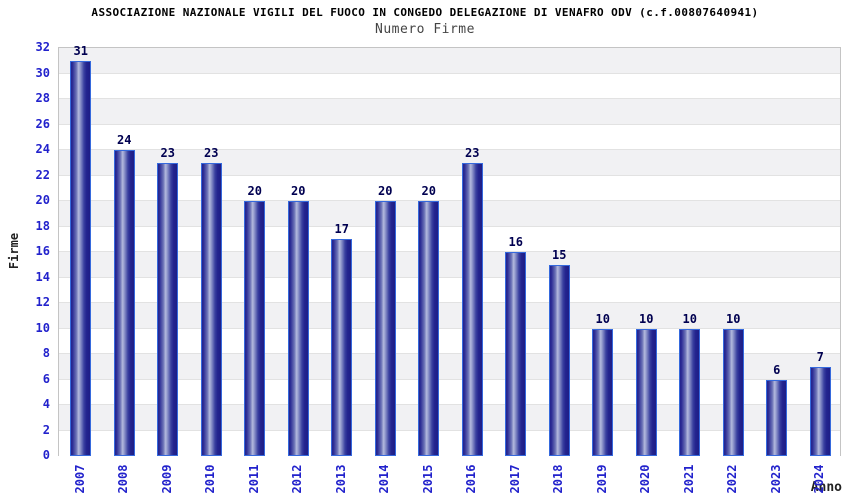 This screenshot has height=504, width=850. I want to click on bar-2022, so click(733, 392).